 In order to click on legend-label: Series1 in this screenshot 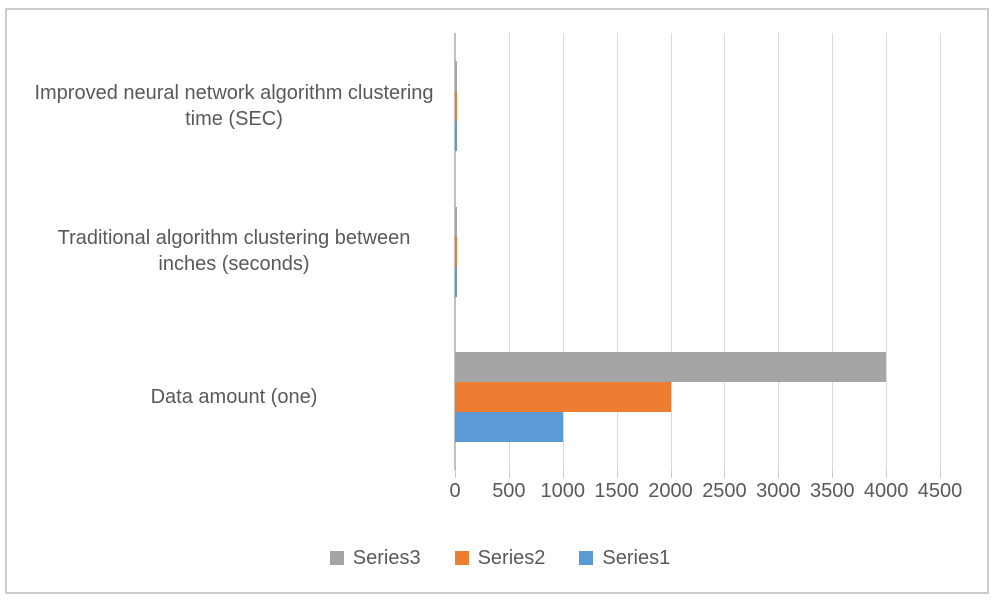, I will do `click(636, 558)`.